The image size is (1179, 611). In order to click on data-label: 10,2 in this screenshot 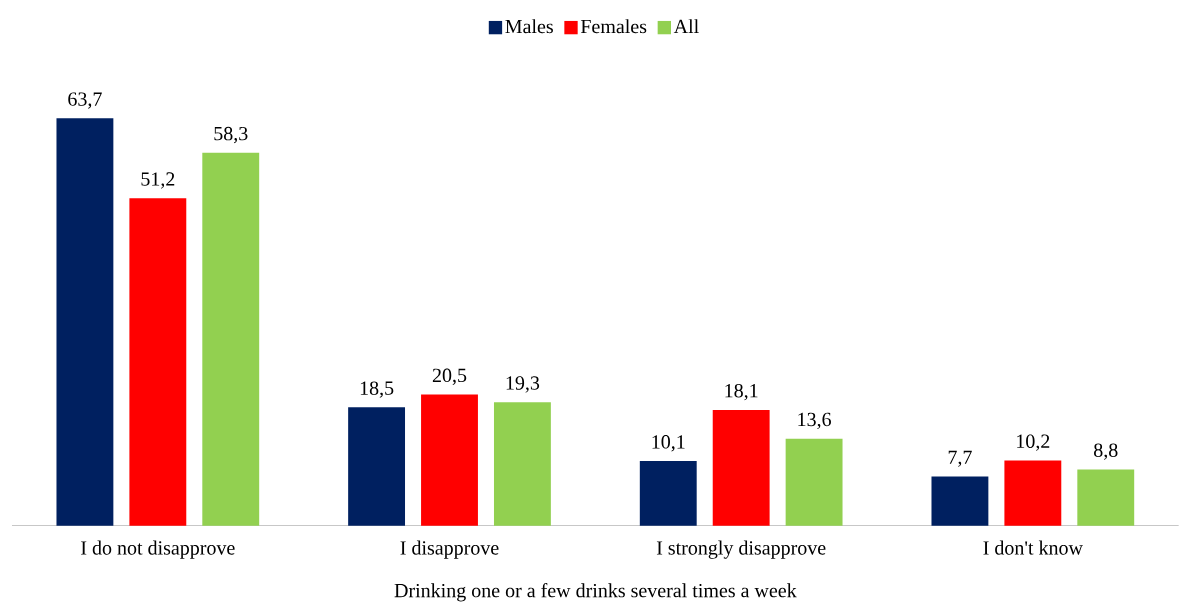, I will do `click(1033, 442)`.